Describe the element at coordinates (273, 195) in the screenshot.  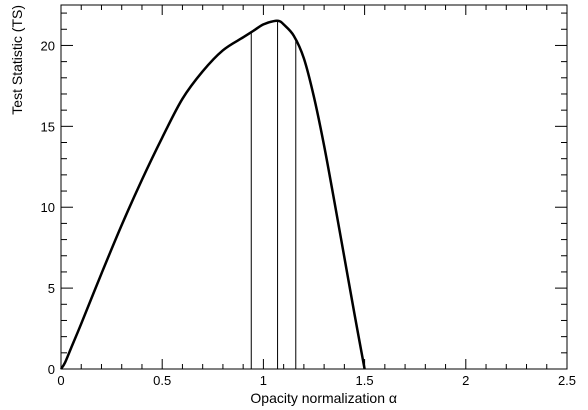
I see `vertical-markers` at that location.